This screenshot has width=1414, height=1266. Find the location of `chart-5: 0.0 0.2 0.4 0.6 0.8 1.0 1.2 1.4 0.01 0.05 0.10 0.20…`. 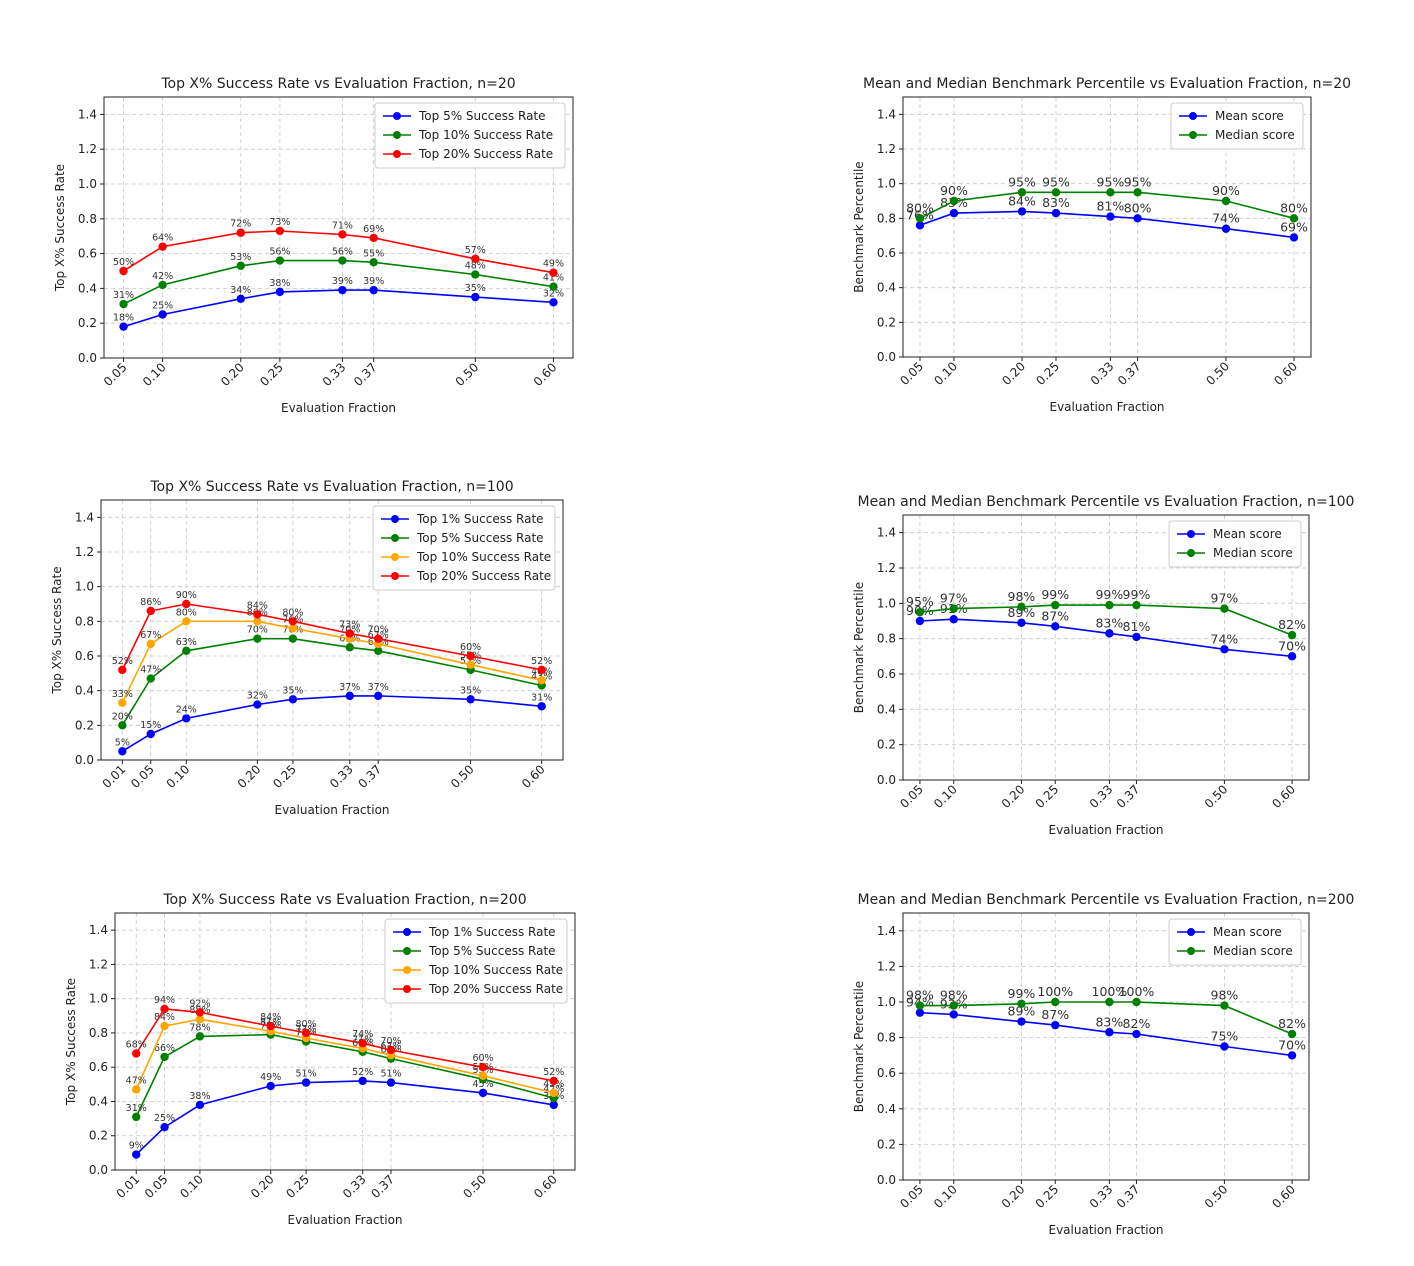

chart-5: 0.0 0.2 0.4 0.6 0.8 1.0 1.2 1.4 0.01 0.05 0.10 0.20… is located at coordinates (320, 1059).